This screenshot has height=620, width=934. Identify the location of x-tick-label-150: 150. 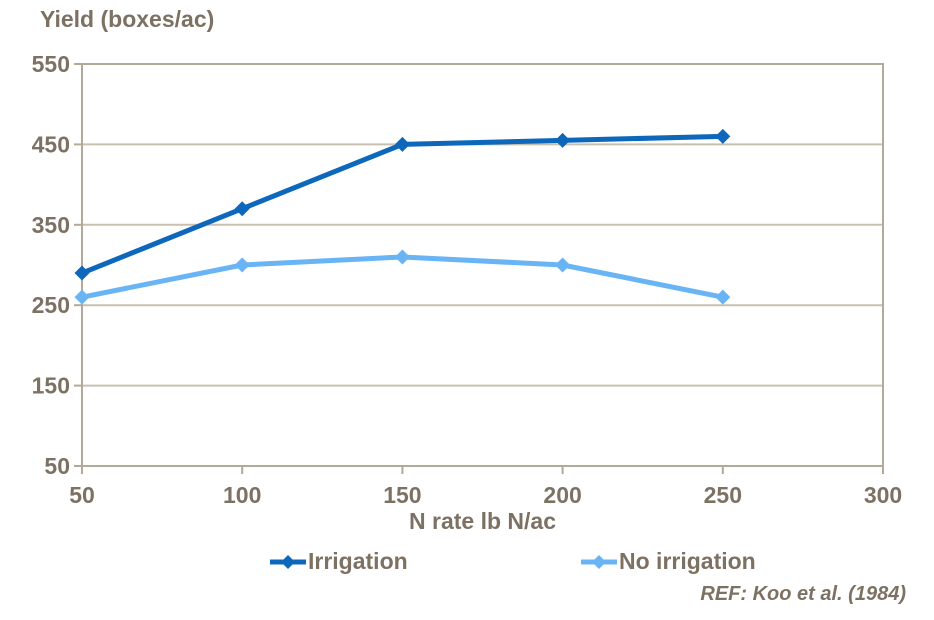
(402, 495).